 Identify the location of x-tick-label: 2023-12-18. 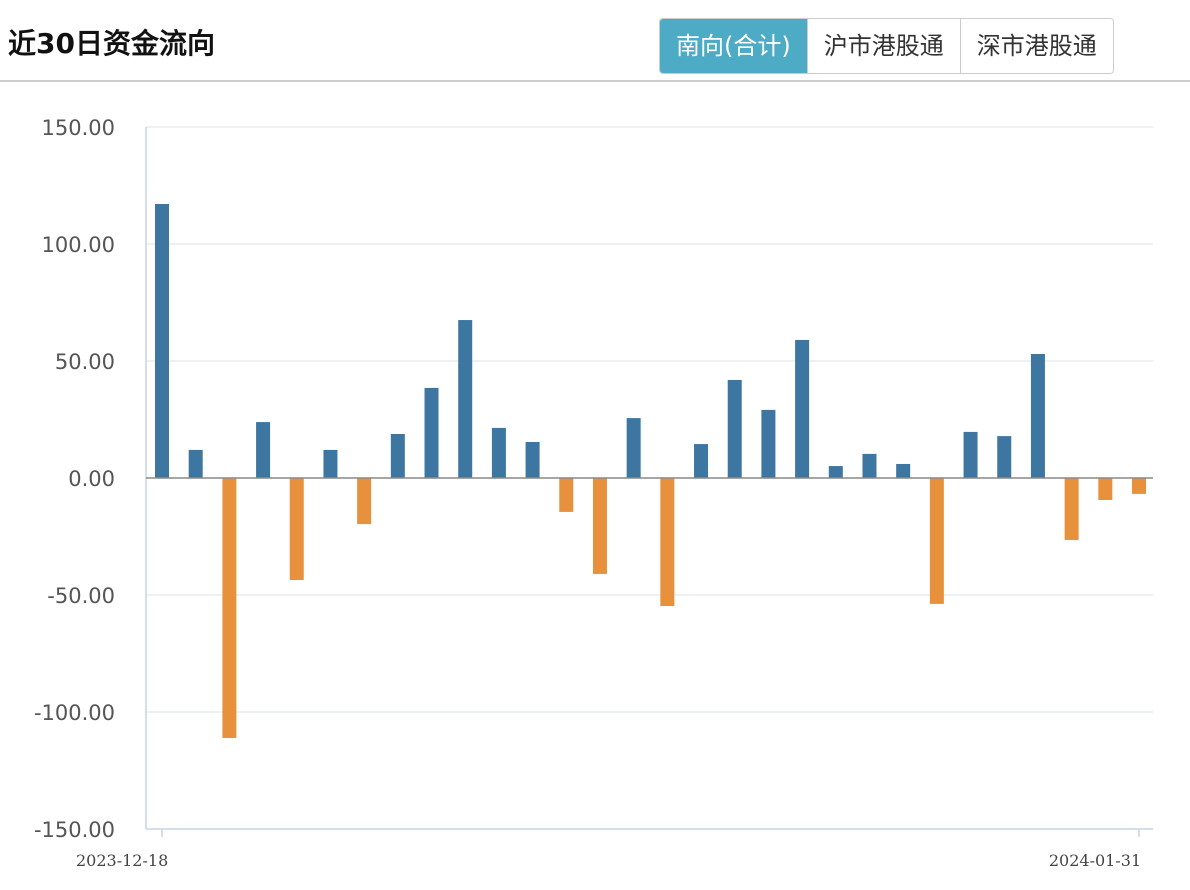
(122, 860).